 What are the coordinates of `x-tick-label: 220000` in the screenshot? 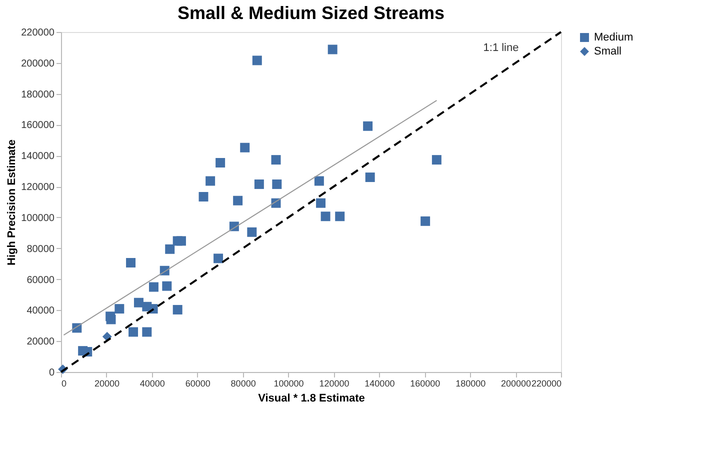 It's located at (546, 383).